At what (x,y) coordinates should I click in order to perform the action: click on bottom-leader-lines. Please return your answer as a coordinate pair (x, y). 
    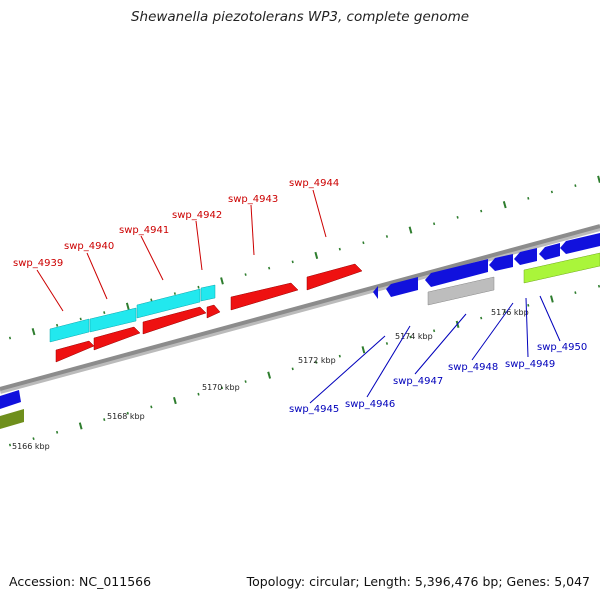
    Looking at the image, I should click on (435, 349).